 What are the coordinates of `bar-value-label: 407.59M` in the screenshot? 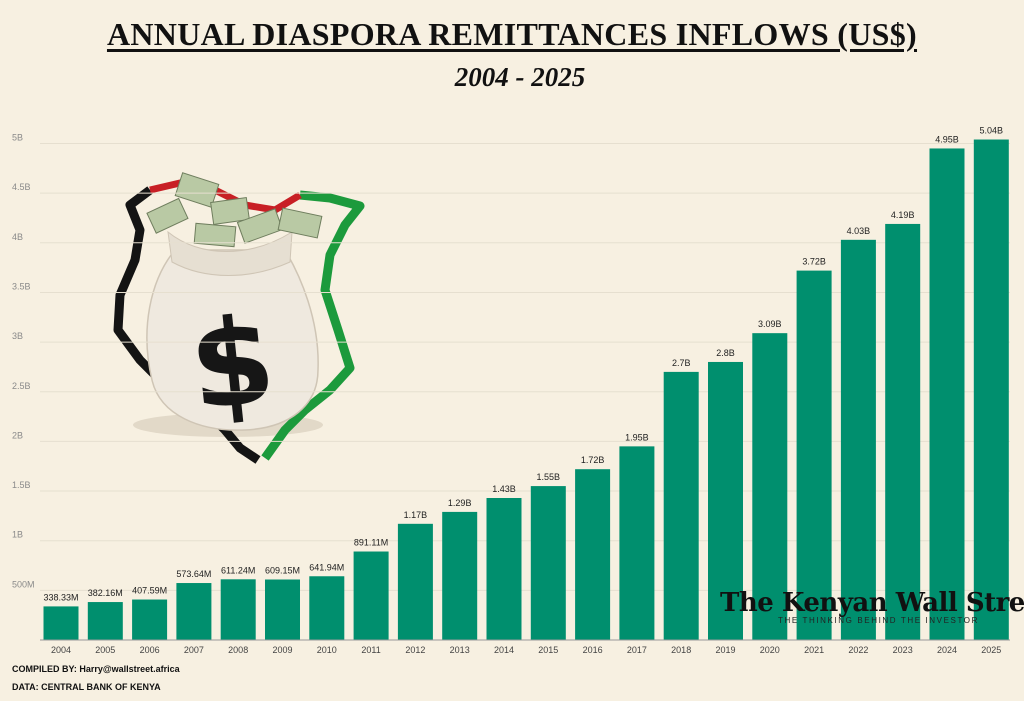 It's located at (149, 591).